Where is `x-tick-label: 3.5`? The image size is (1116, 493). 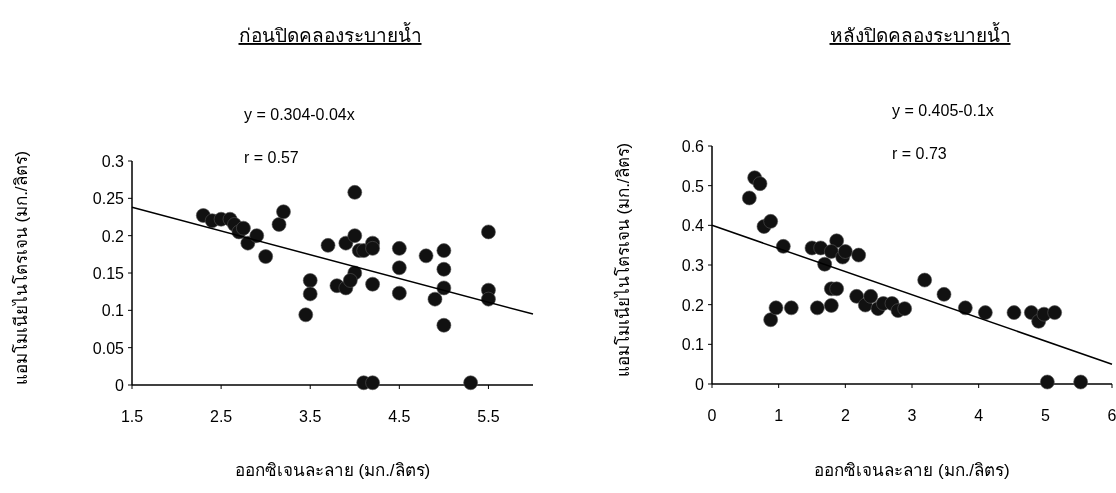
x-tick-label: 3.5 is located at coordinates (310, 416).